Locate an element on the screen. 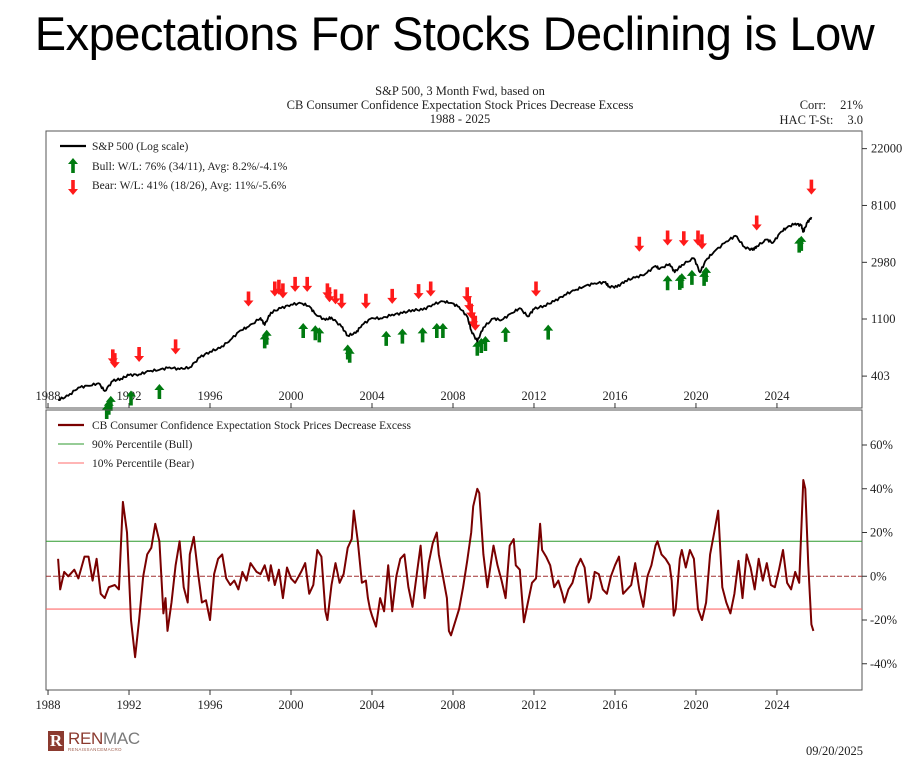 The height and width of the screenshot is (765, 909). stats-box: Corr: 21% HAC T-St: 3.0 is located at coordinates (821, 113).